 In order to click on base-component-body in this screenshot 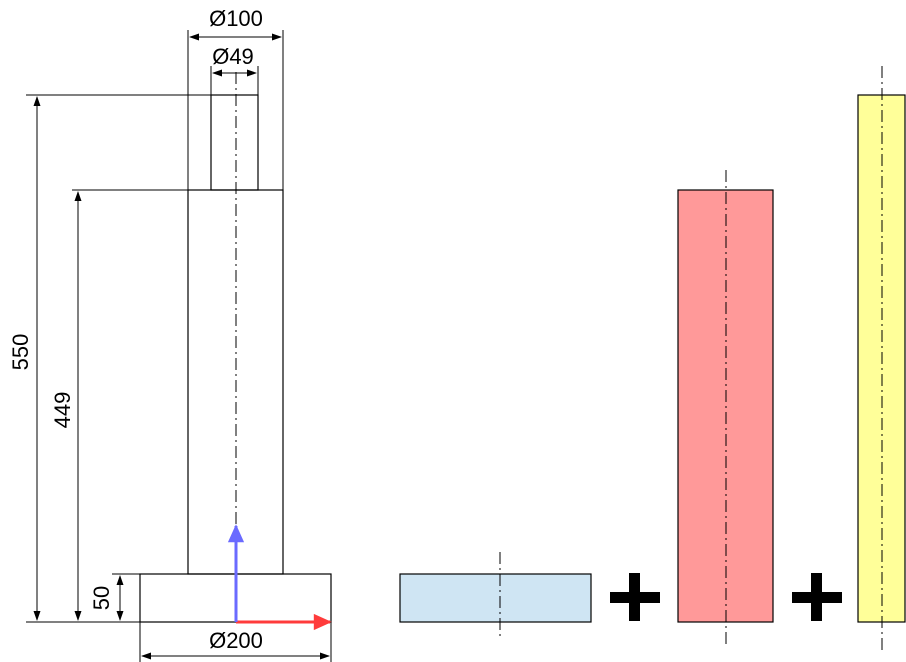, I will do `click(495, 598)`.